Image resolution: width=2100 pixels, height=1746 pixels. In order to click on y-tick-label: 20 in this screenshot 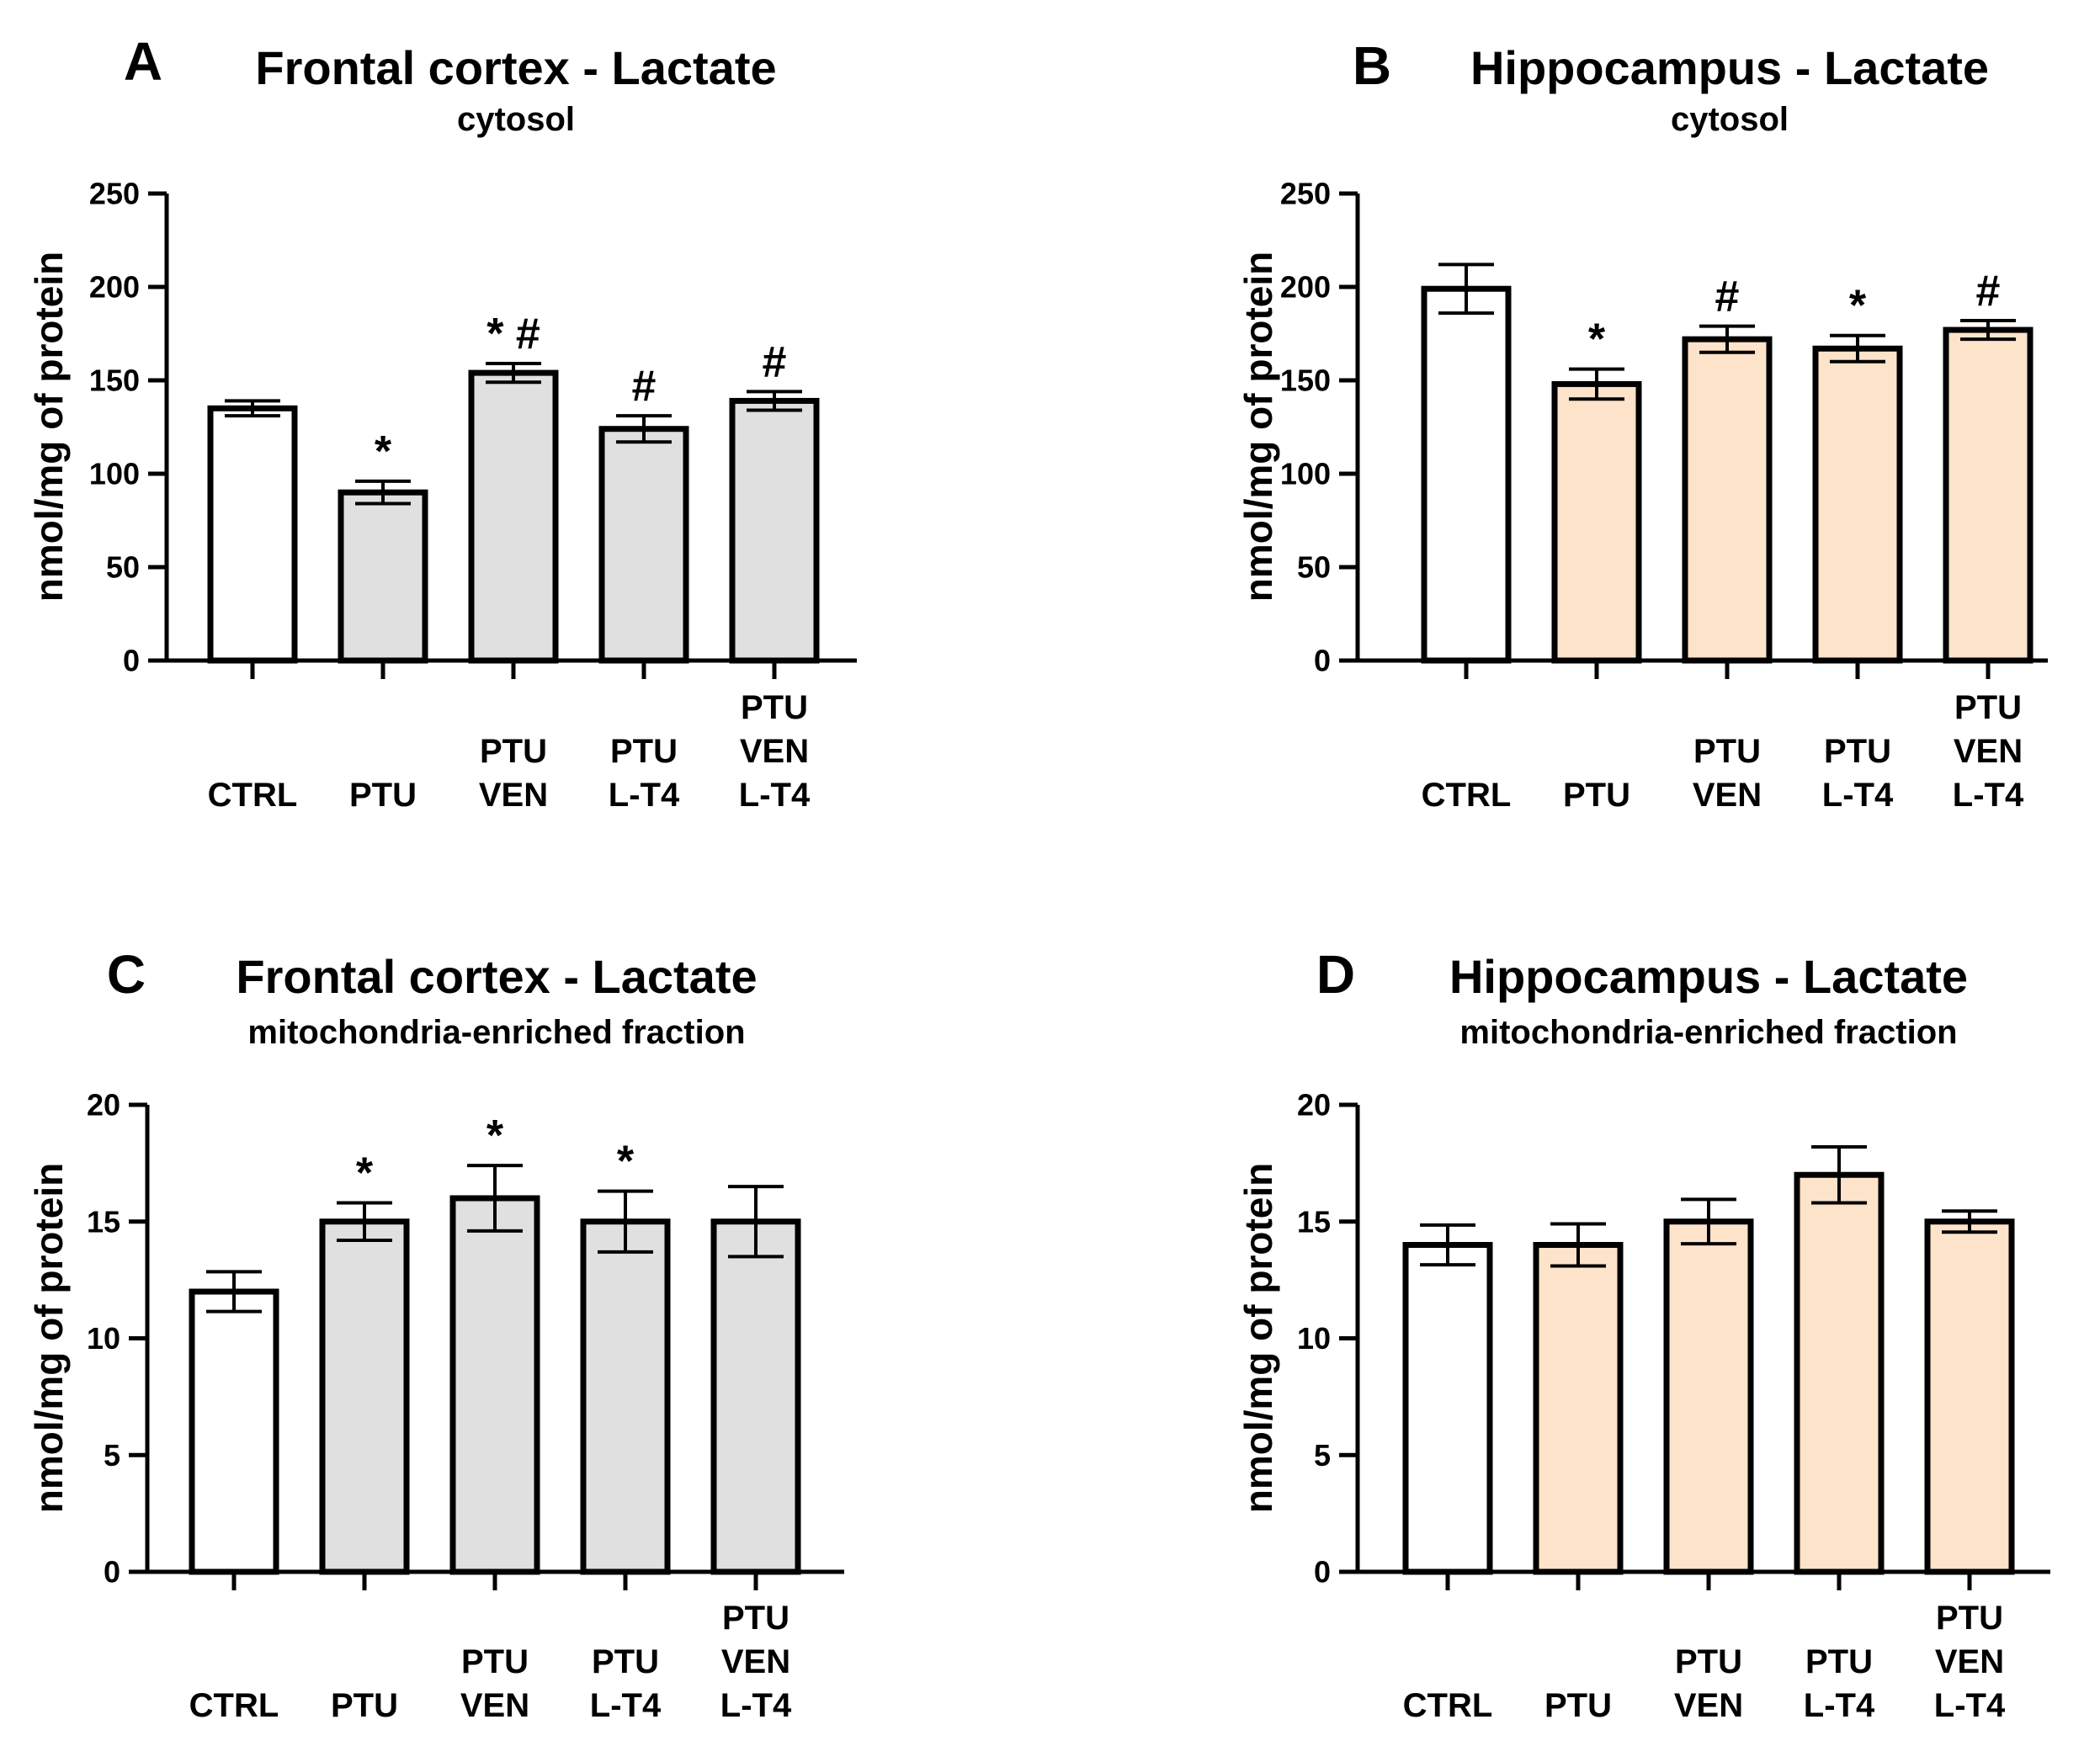, I will do `click(1314, 1105)`.